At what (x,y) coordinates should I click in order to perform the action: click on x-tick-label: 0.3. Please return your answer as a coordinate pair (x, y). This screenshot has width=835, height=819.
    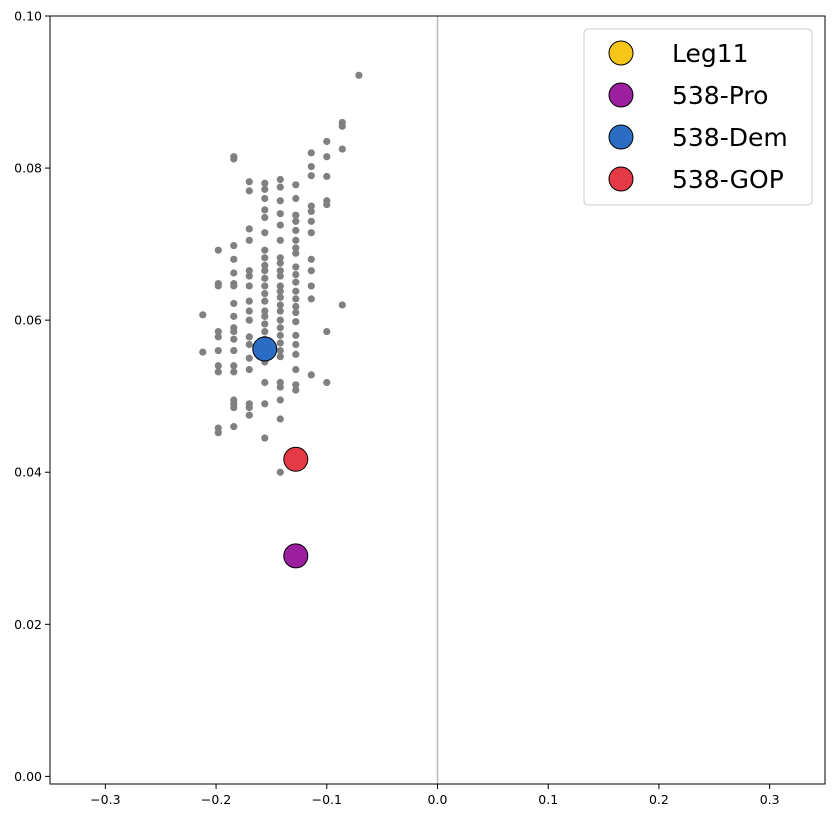
    Looking at the image, I should click on (770, 799).